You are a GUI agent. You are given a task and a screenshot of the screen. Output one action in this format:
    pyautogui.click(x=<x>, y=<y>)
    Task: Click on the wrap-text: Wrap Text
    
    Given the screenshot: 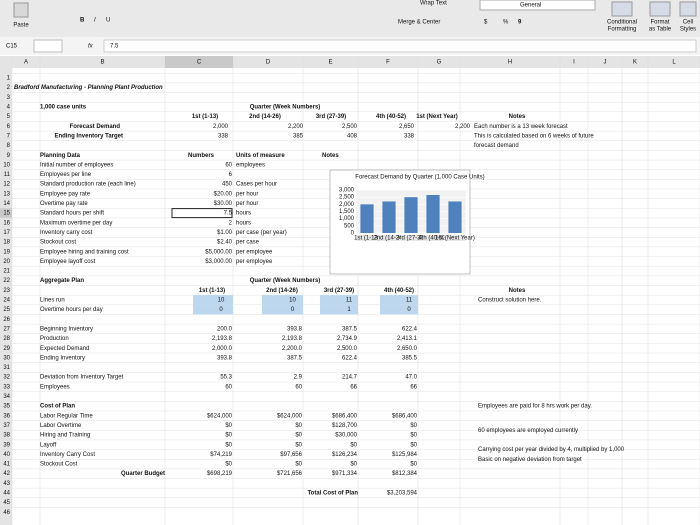 What is the action you would take?
    pyautogui.click(x=433, y=4)
    